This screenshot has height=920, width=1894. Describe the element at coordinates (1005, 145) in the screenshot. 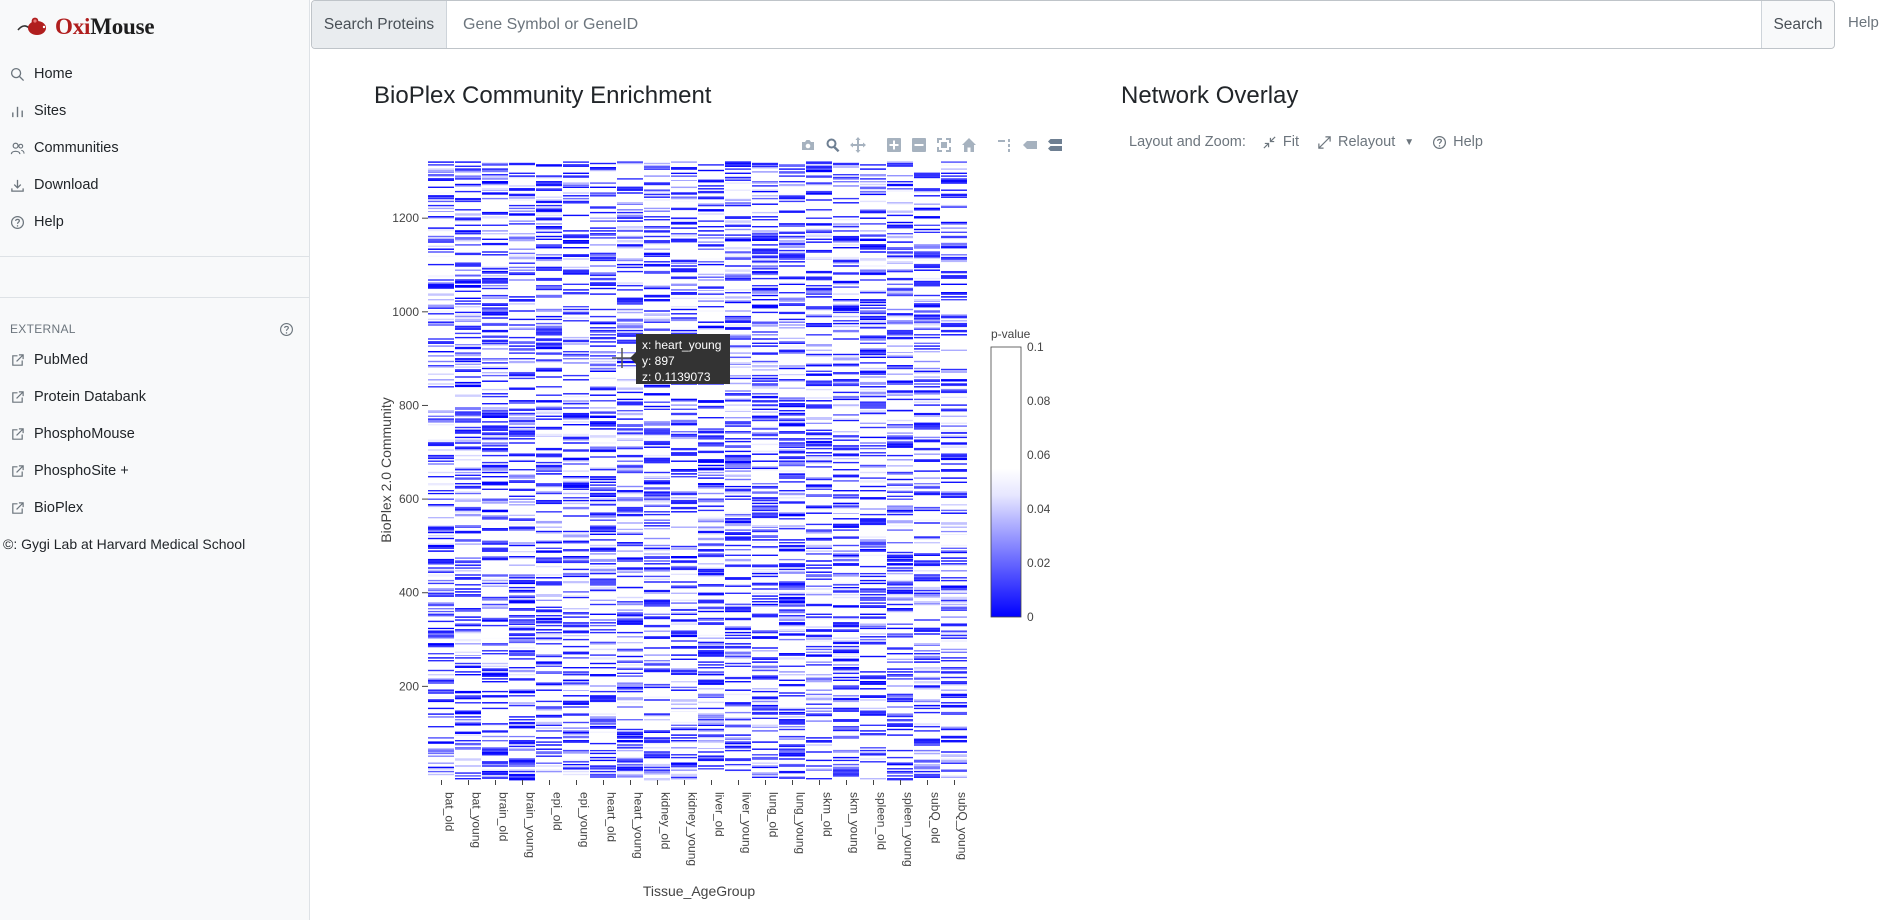

I see `spike-lines-icon` at that location.